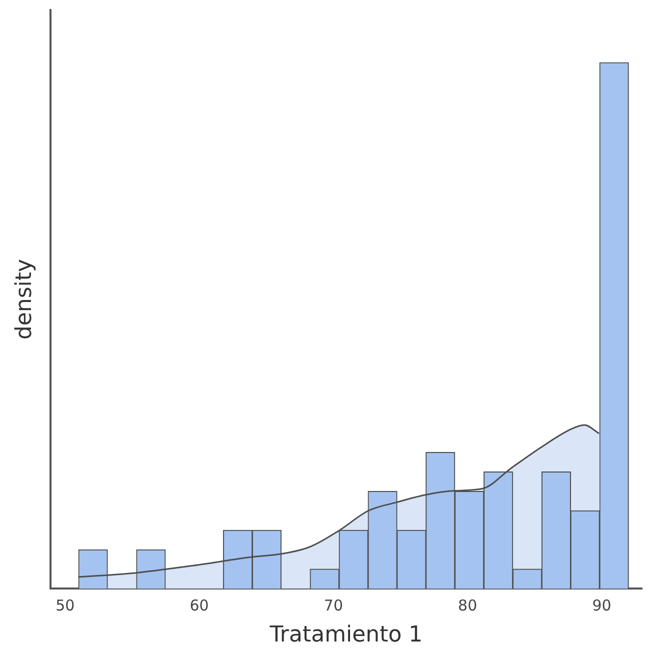  What do you see at coordinates (24, 299) in the screenshot?
I see `y-axis-title: density` at bounding box center [24, 299].